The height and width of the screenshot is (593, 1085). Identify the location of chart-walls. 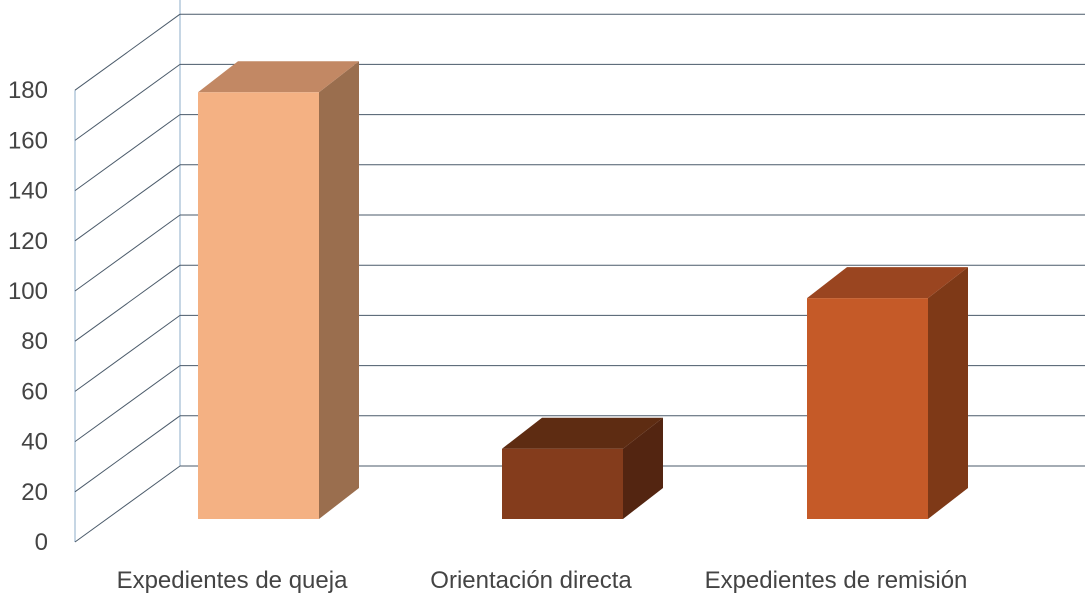
(127, 271).